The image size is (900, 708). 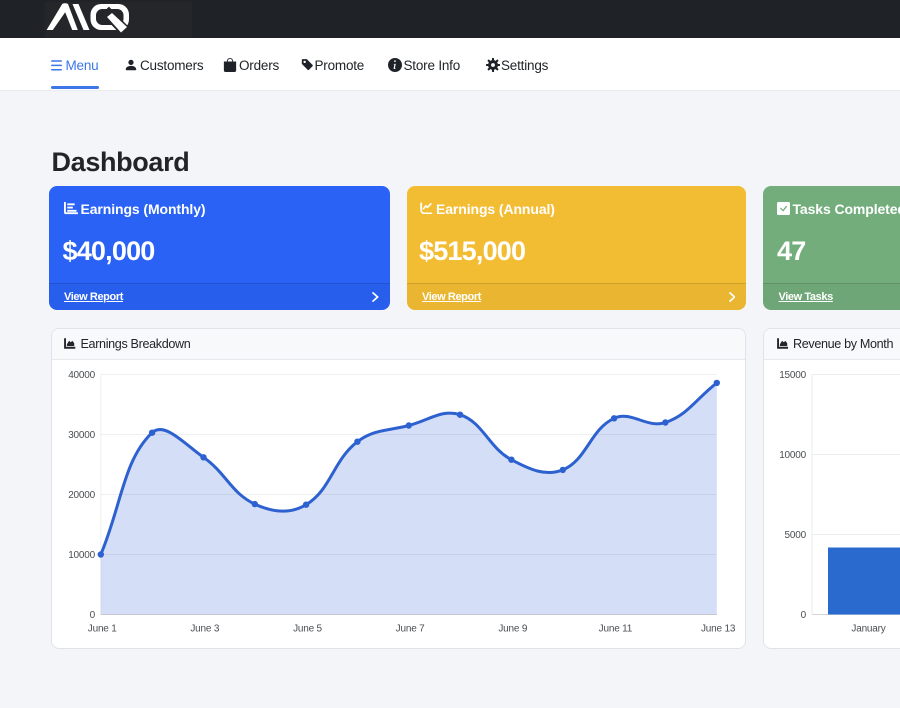 I want to click on svg-text: 5000, so click(x=796, y=534).